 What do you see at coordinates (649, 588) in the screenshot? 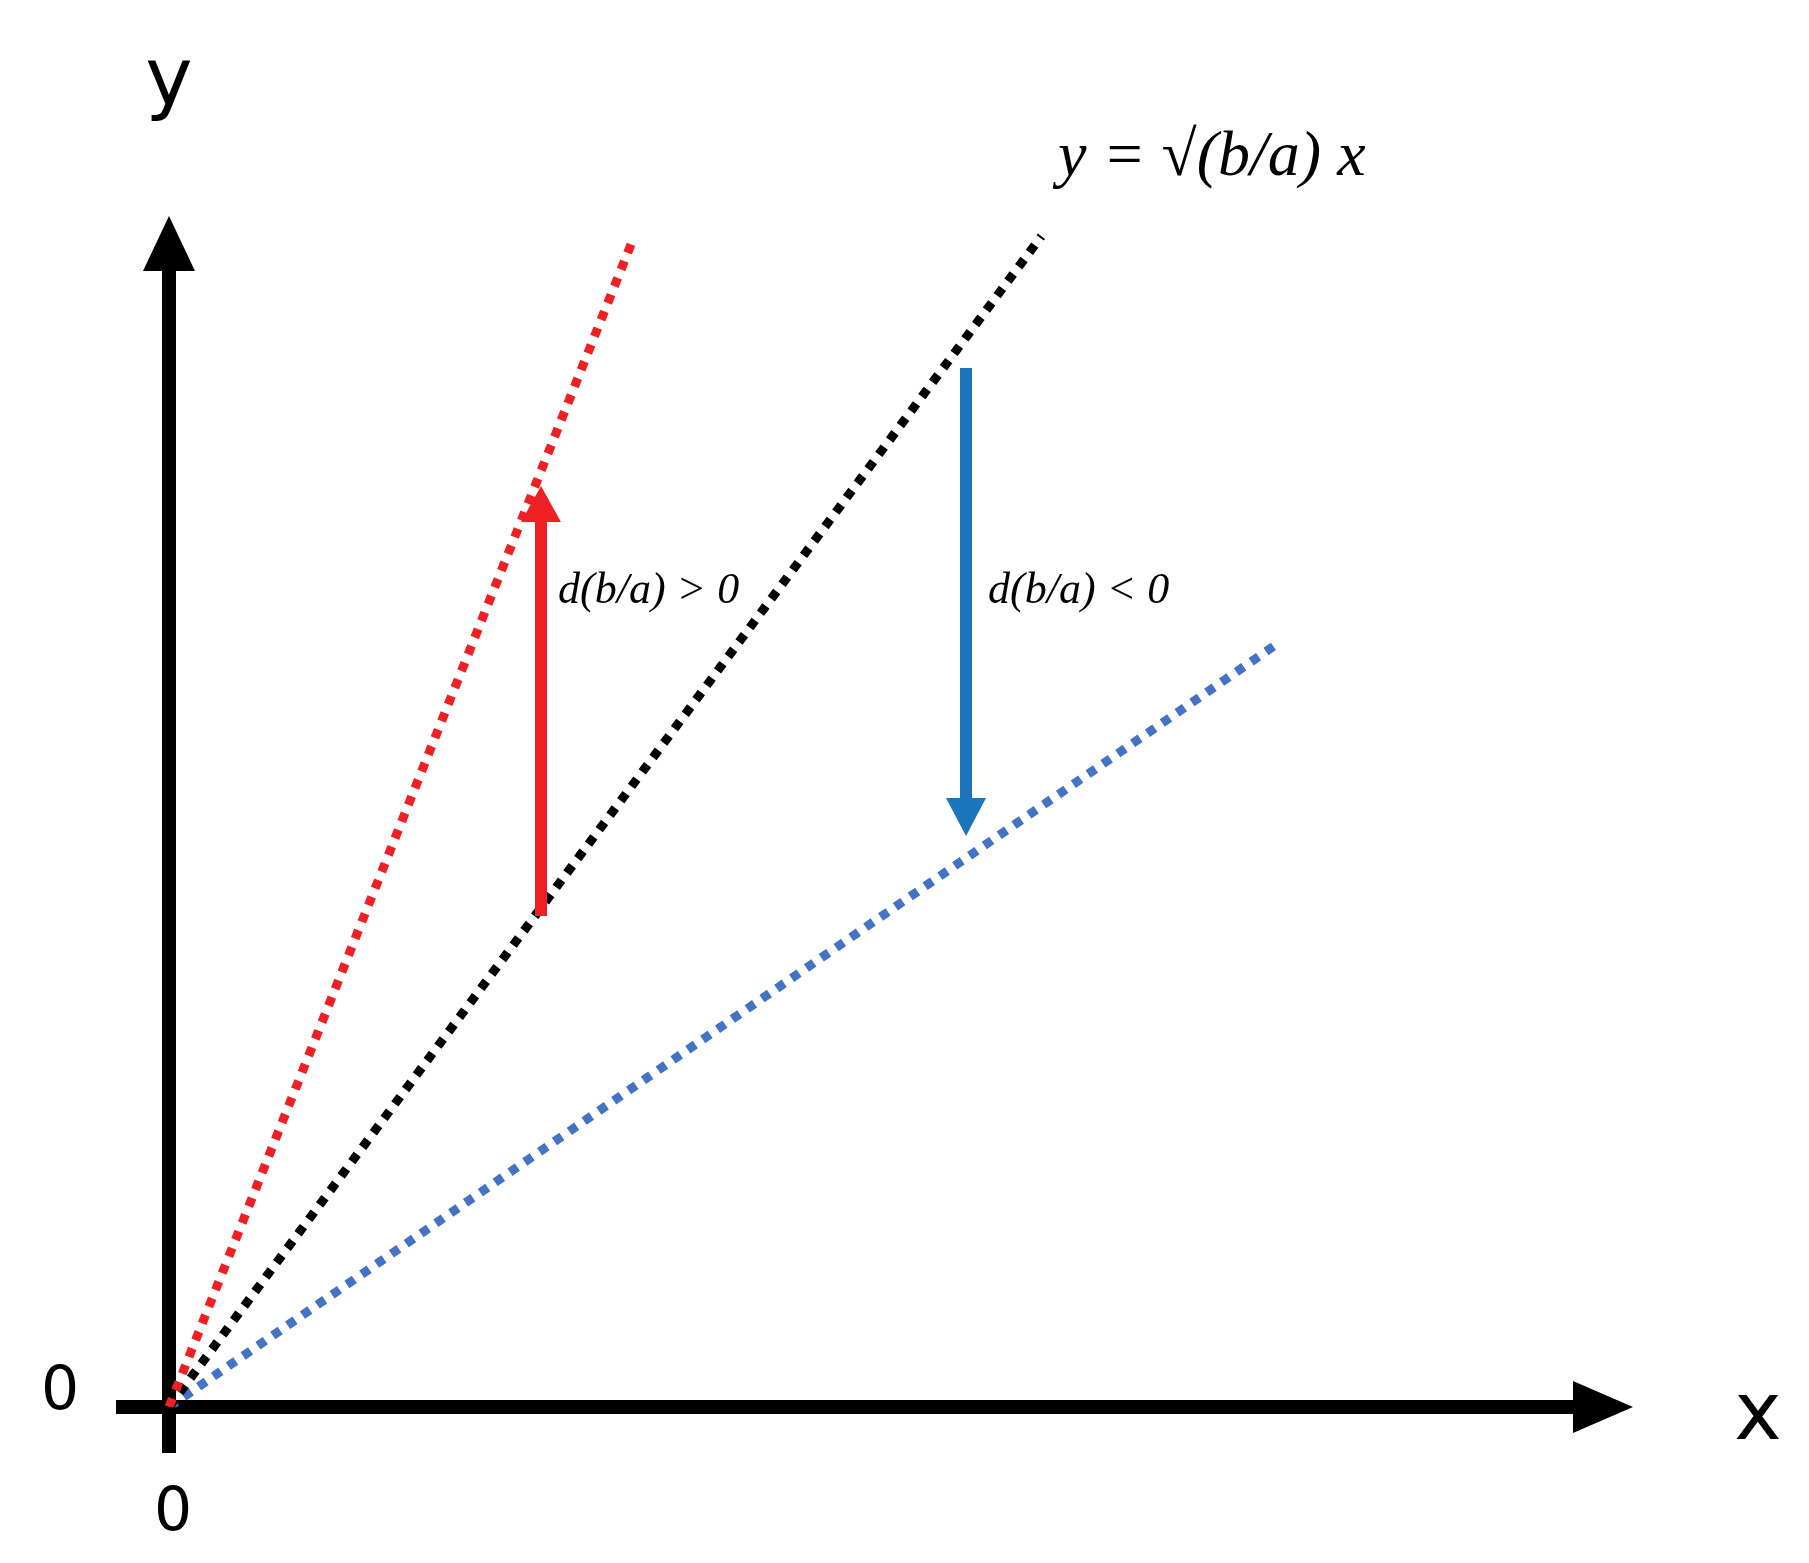
I see `annotation: d(b/a) > 0` at bounding box center [649, 588].